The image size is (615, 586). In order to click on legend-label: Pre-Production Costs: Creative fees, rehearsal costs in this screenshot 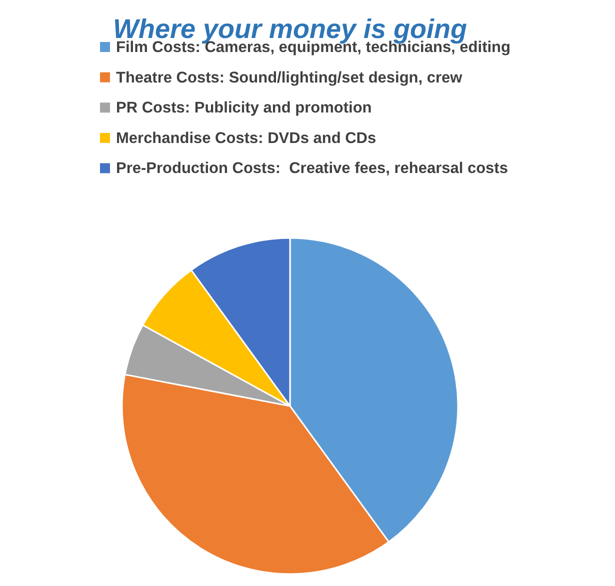, I will do `click(312, 169)`.